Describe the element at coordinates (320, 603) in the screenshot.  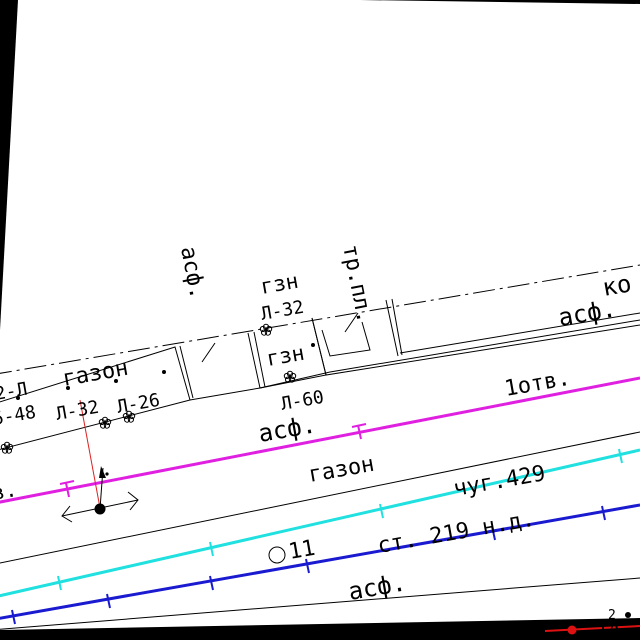
I see `road-edge-line-bottom` at that location.